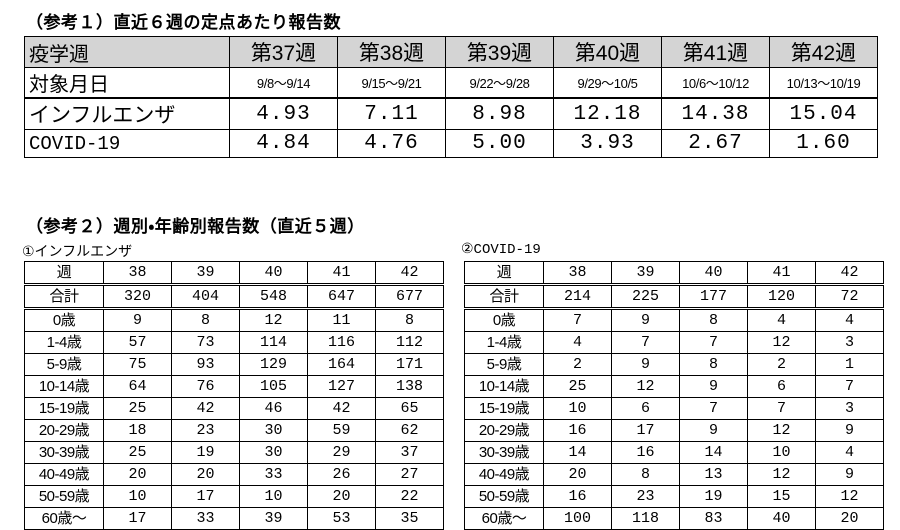 This screenshot has width=900, height=530. I want to click on table-row: 30-39歳 14 16 14 10 4, so click(674, 452).